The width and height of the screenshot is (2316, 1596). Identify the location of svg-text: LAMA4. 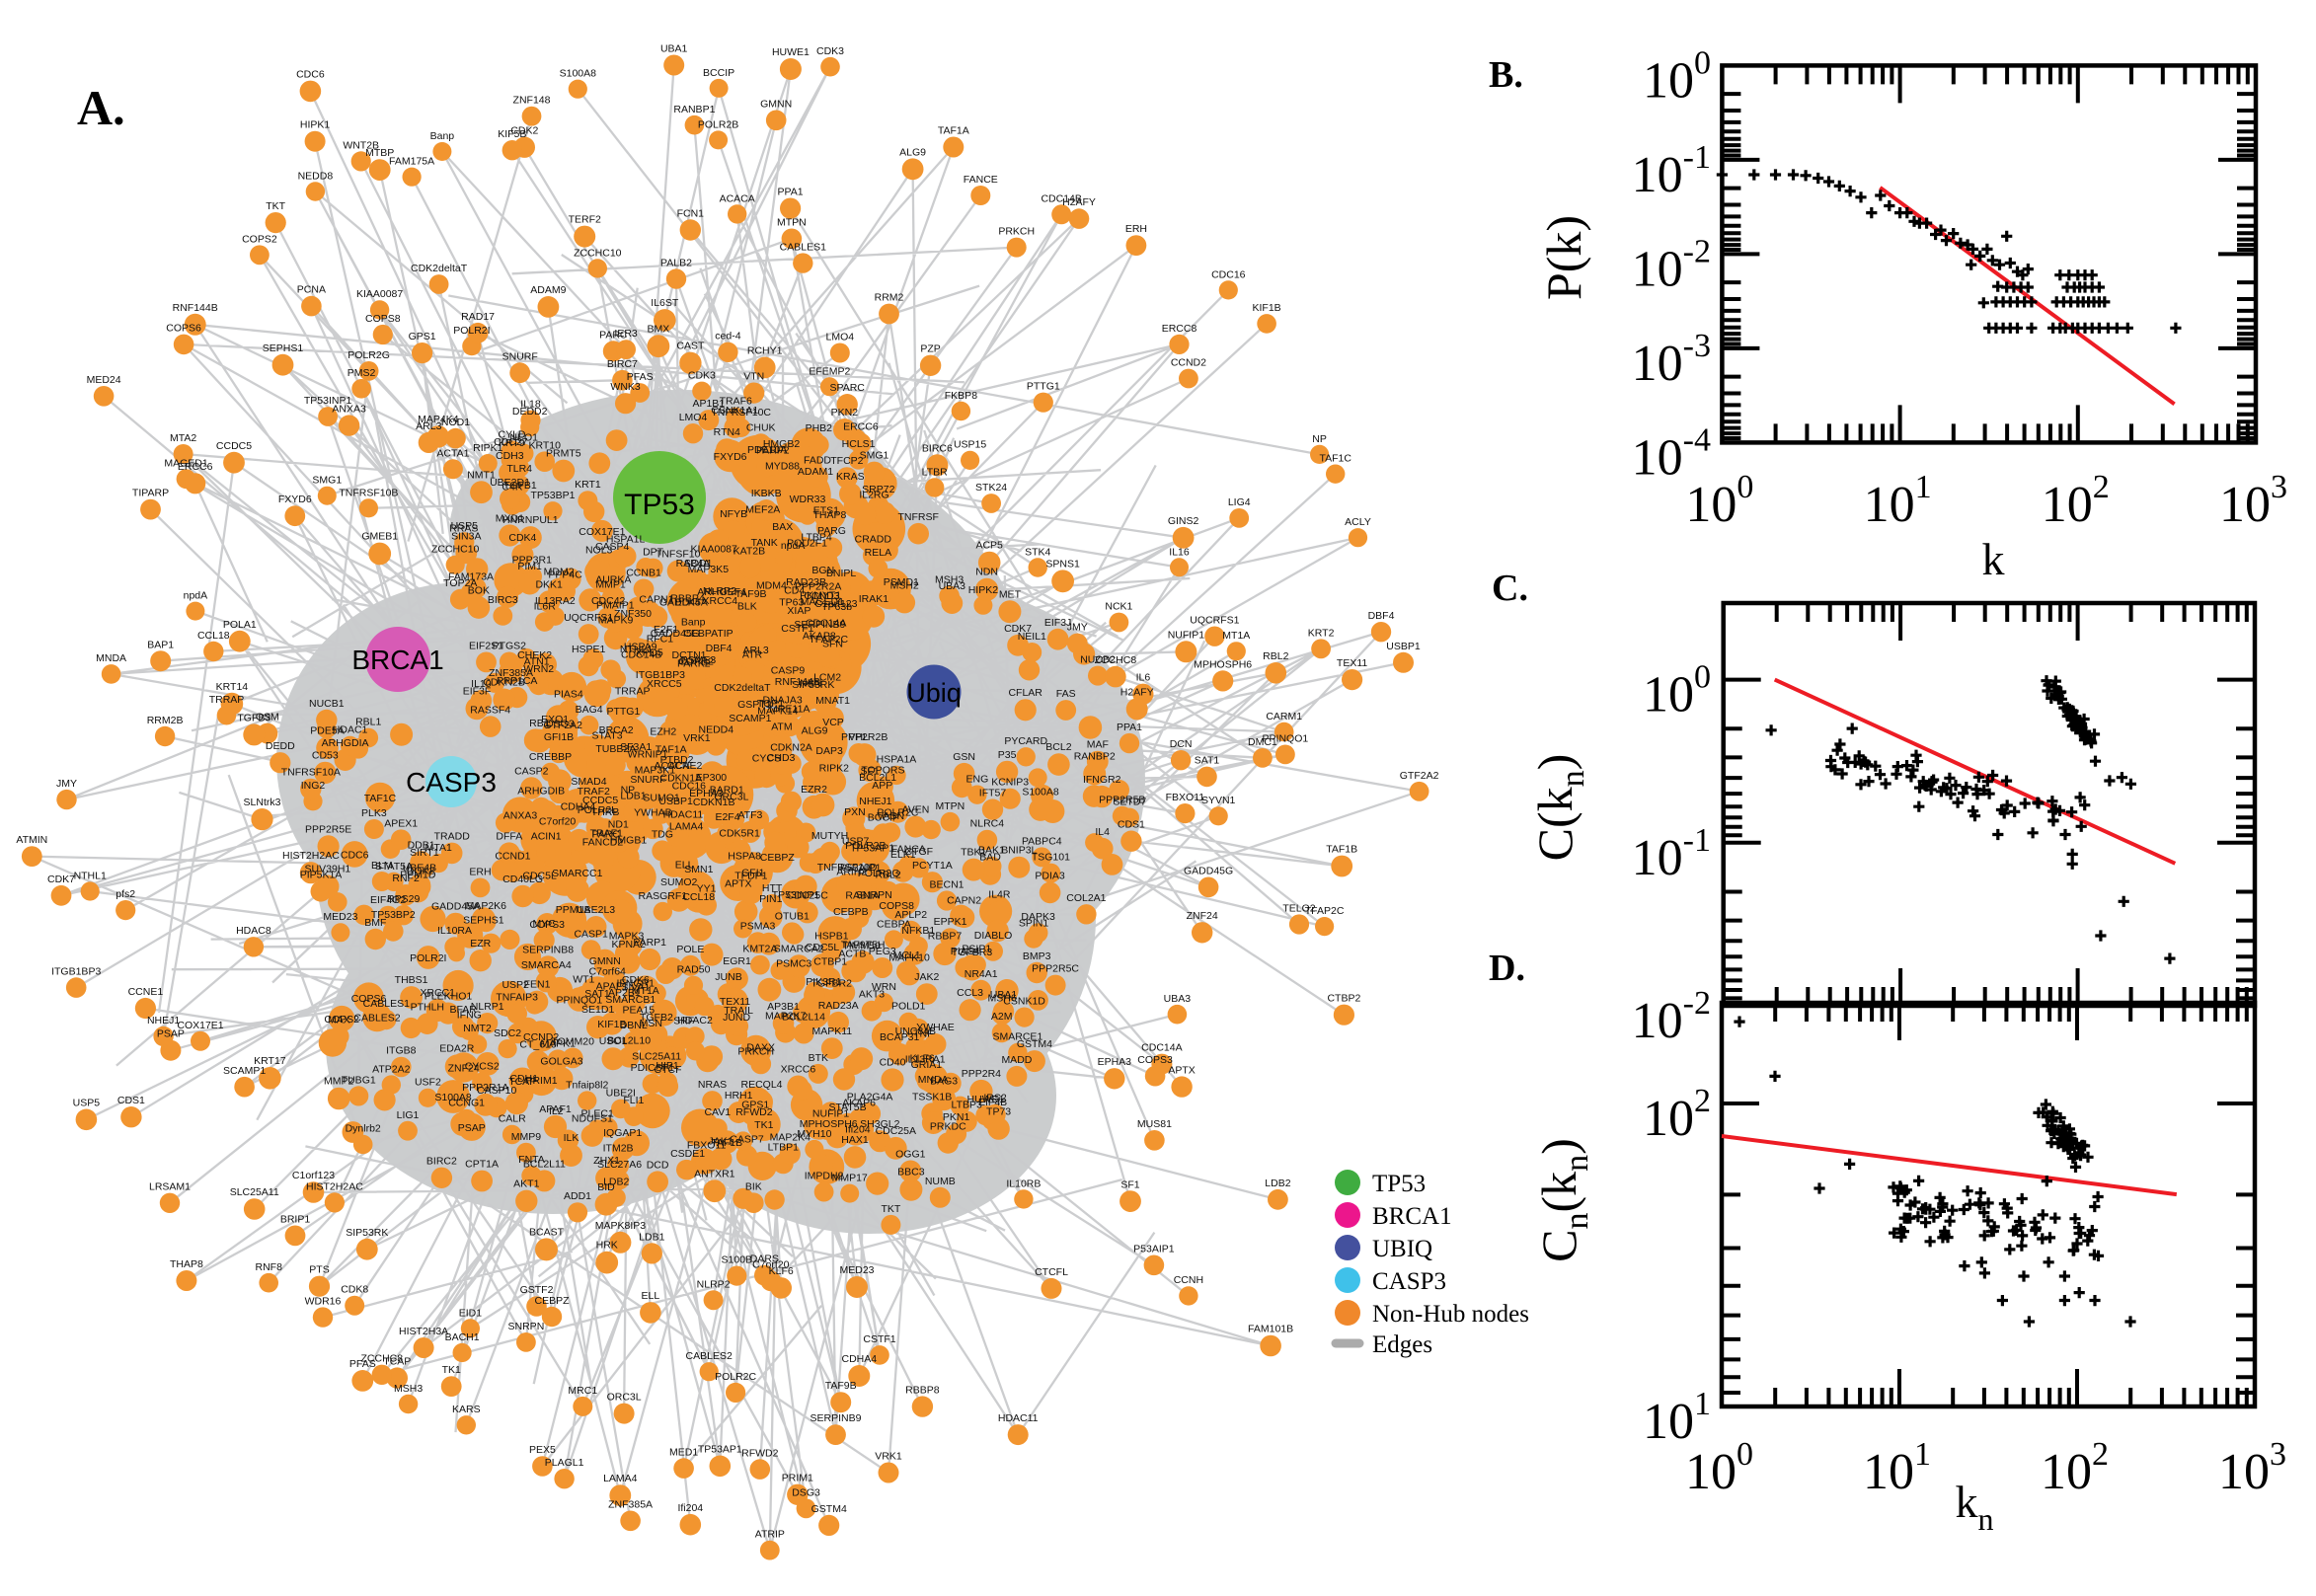
(620, 1478).